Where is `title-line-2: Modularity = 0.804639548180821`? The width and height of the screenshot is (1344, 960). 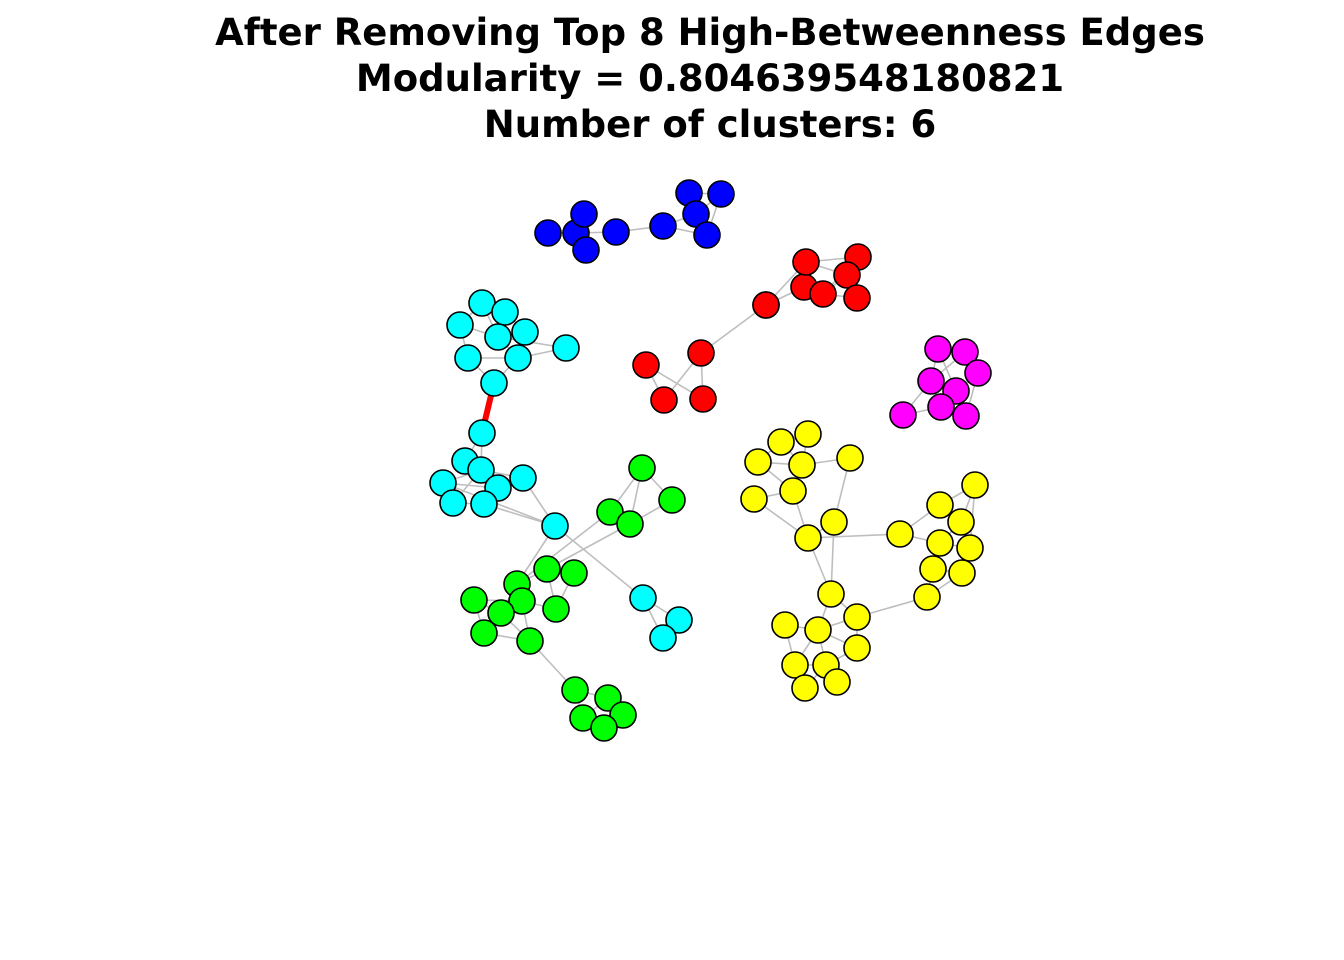 title-line-2: Modularity = 0.804639548180821 is located at coordinates (710, 78).